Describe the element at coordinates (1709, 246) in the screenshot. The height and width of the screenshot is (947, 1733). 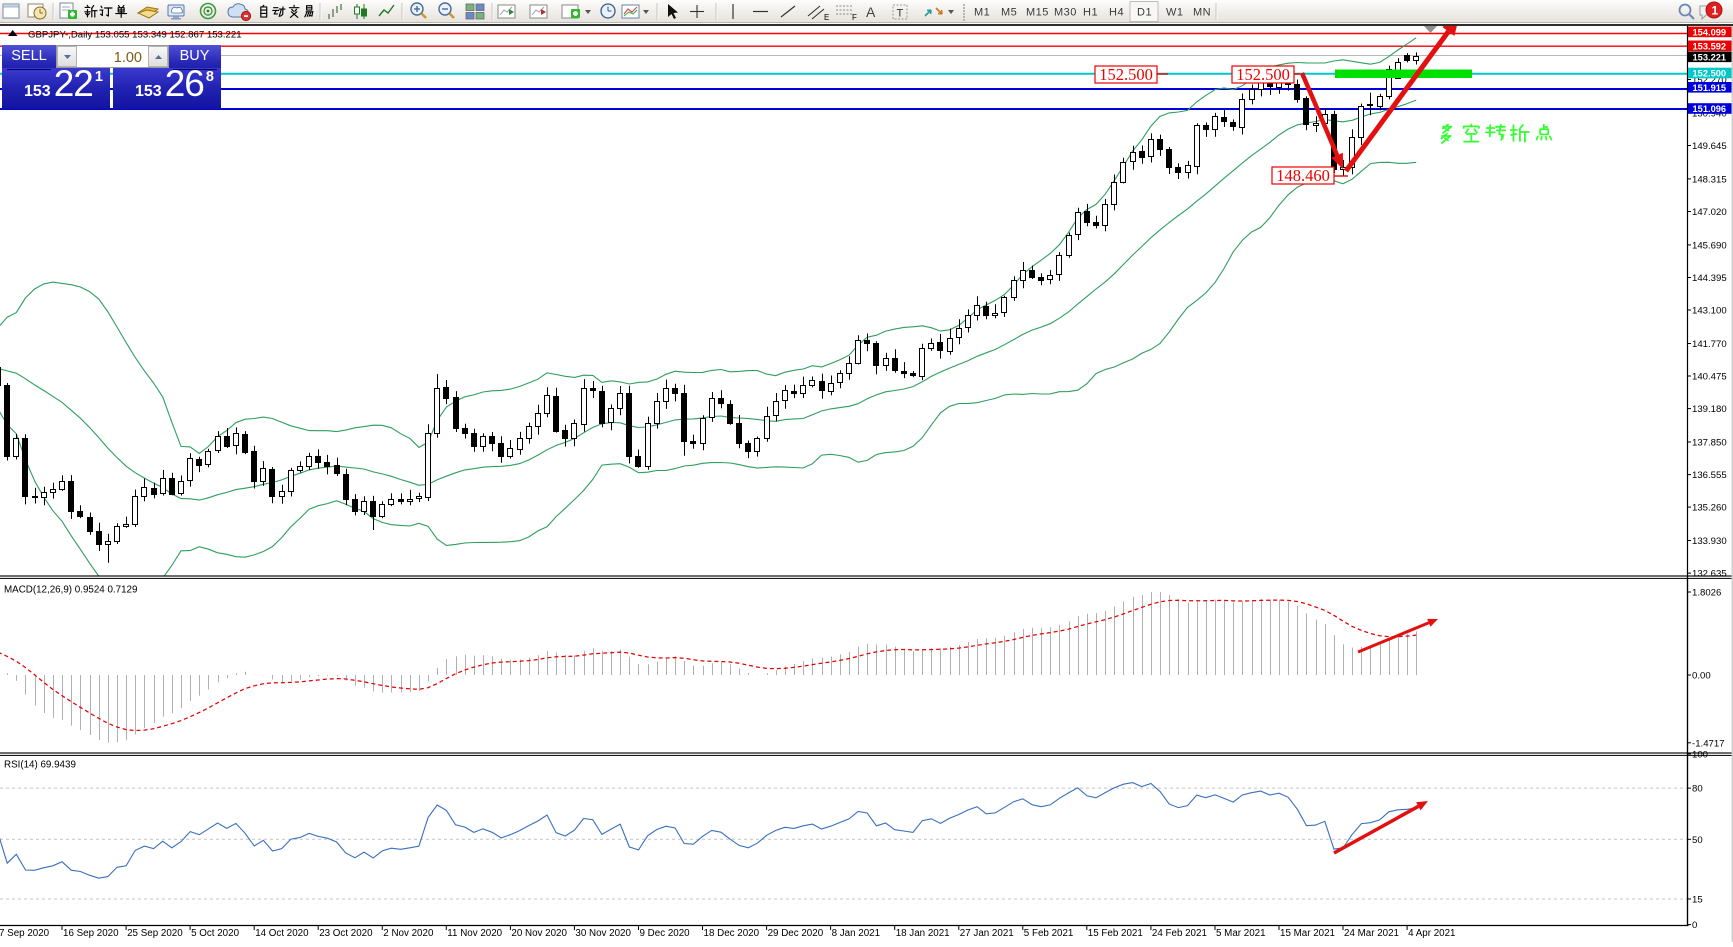
I see `svg-text: 145.690` at that location.